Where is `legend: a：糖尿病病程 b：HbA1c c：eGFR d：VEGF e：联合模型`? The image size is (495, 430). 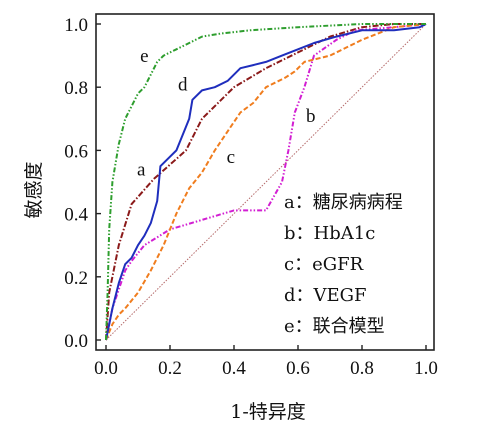
legend: a：糖尿病病程 b：HbA1c c：eGFR d：VEGF e：联合模型 is located at coordinates (343, 264).